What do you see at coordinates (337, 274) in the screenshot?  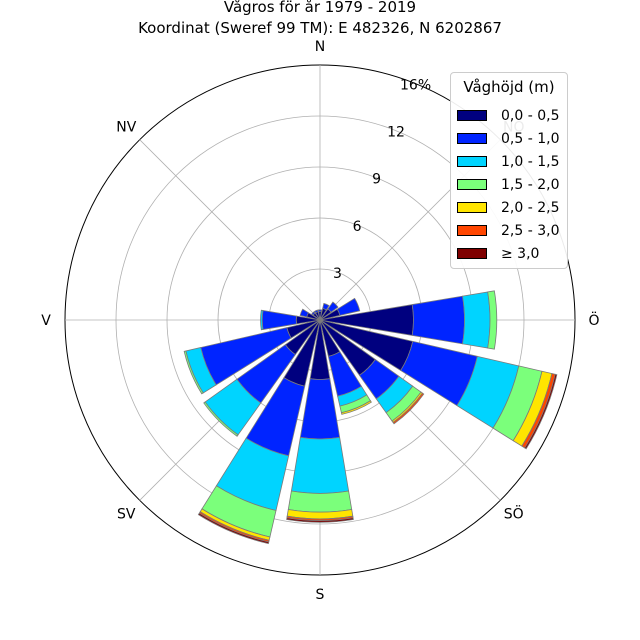 I see `radial-tick-label: 3` at bounding box center [337, 274].